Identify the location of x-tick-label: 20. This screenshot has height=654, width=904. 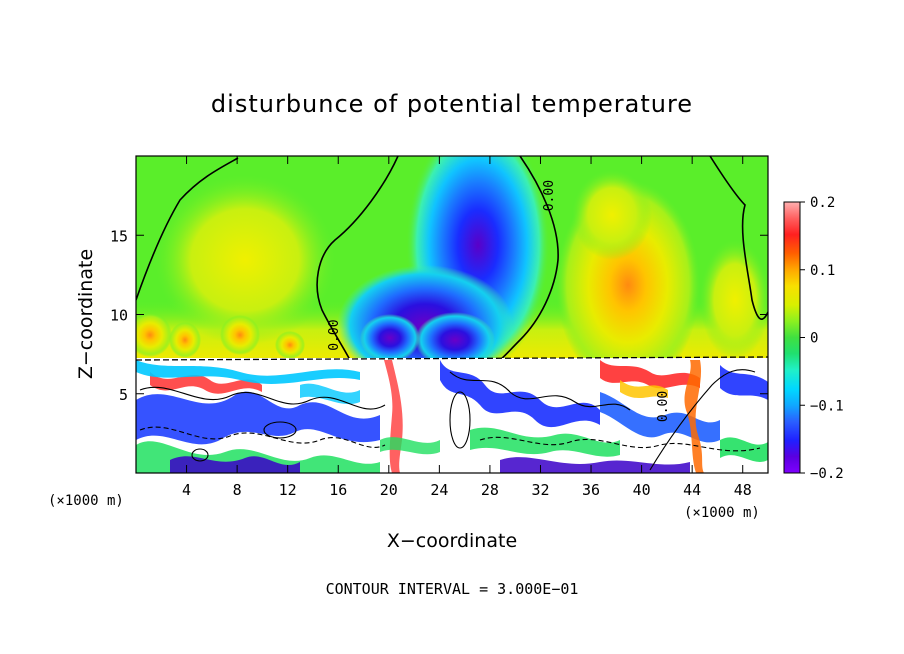
(389, 490).